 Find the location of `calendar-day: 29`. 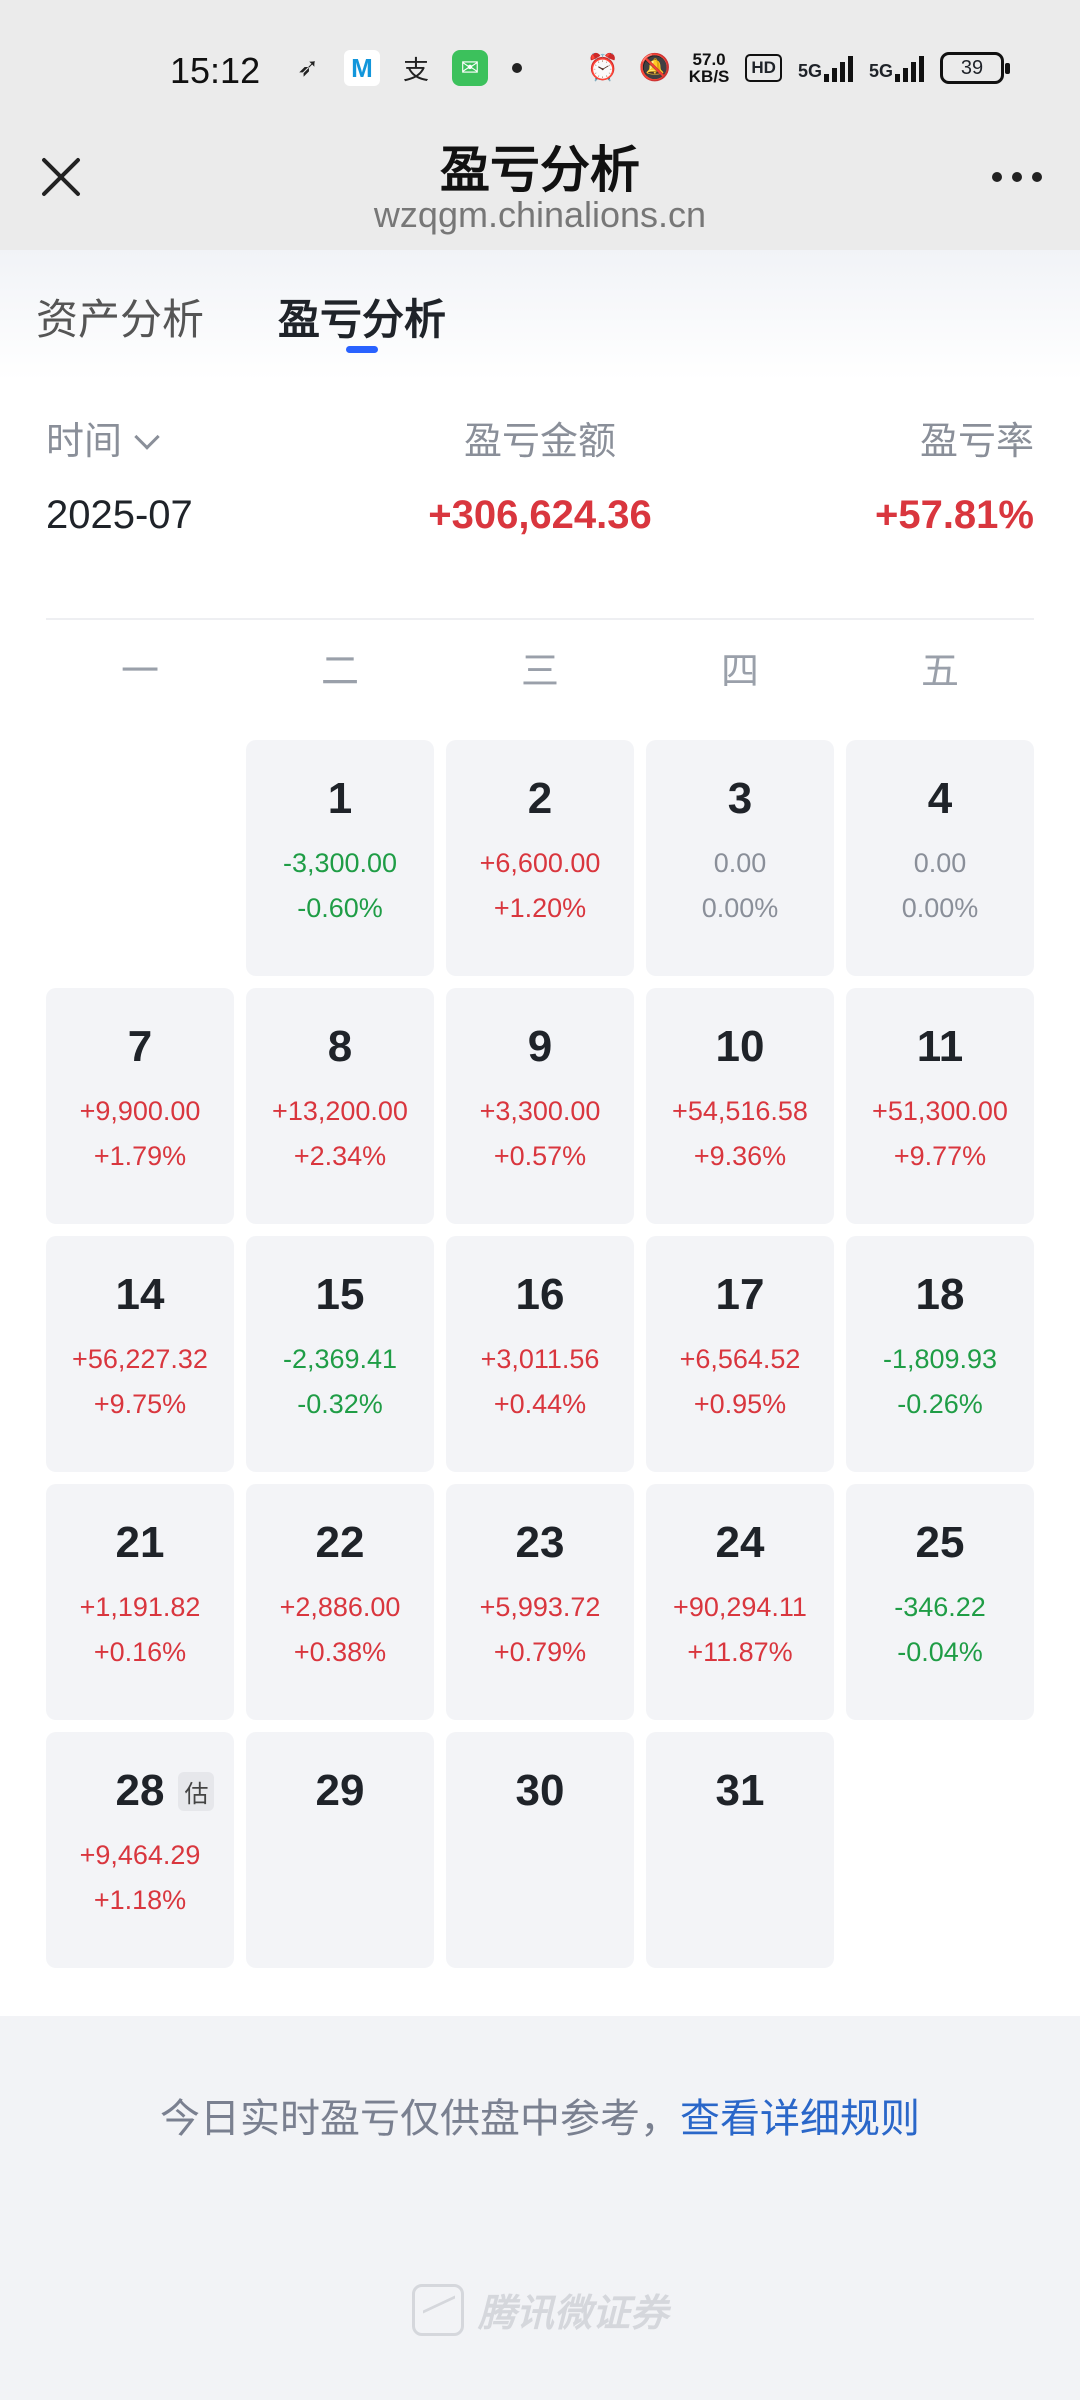

calendar-day: 29 is located at coordinates (340, 1850).